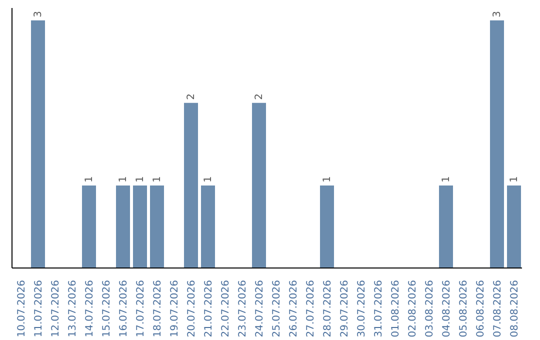 This screenshot has width=540, height=340. Describe the element at coordinates (379, 309) in the screenshot. I see `x-tick-label: 31.07.2026` at that location.